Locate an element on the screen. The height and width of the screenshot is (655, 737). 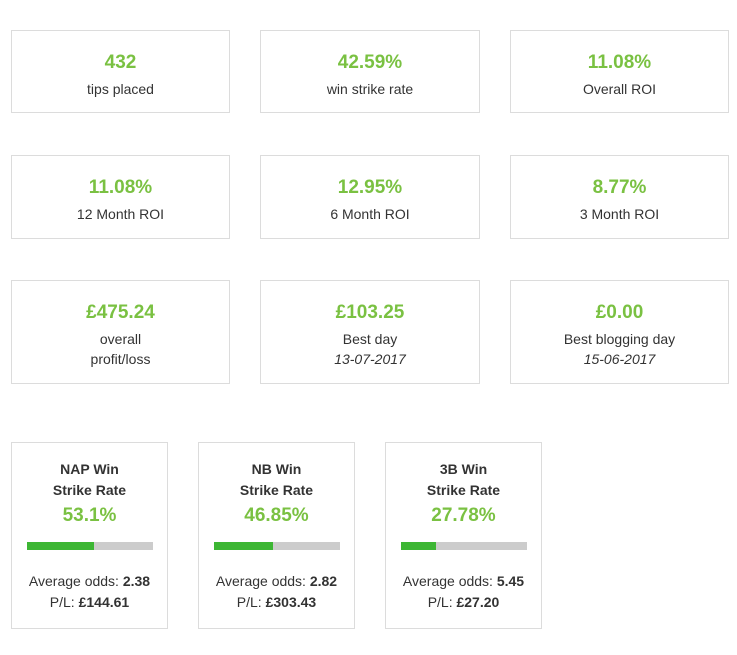
stat-card-6-month-roi: 12.95% 6 Month ROI is located at coordinates (370, 197).